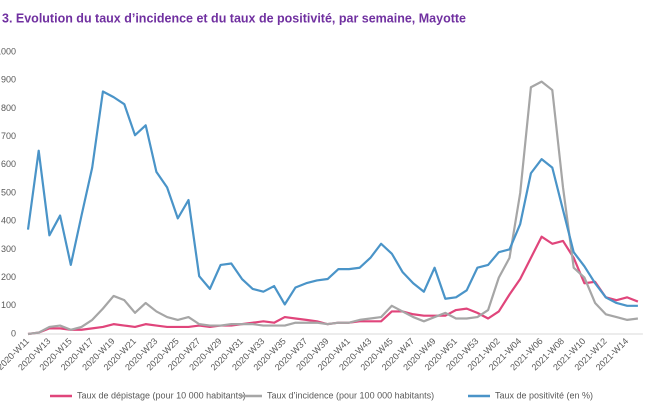 The image size is (648, 407). What do you see at coordinates (8, 136) in the screenshot?
I see `y-tick-label: 700` at bounding box center [8, 136].